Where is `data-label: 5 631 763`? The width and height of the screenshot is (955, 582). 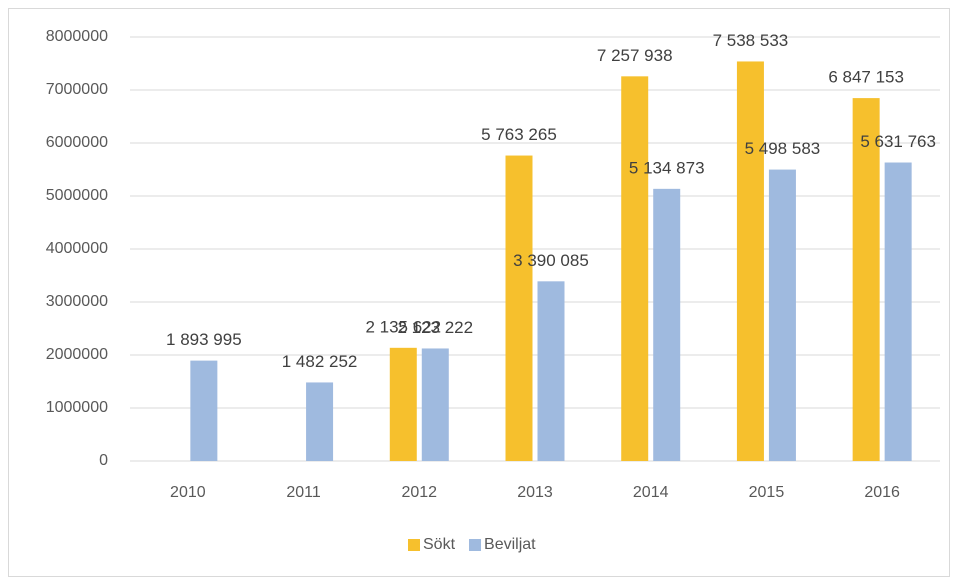
data-label: 5 631 763 is located at coordinates (898, 141).